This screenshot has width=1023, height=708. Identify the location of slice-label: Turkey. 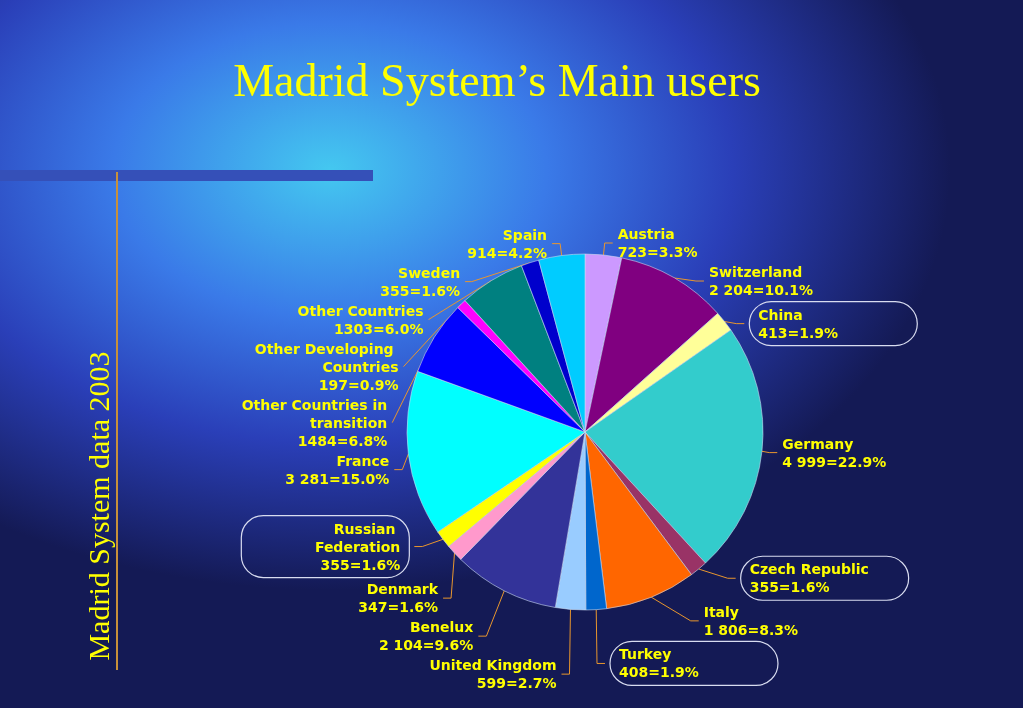
(645, 654).